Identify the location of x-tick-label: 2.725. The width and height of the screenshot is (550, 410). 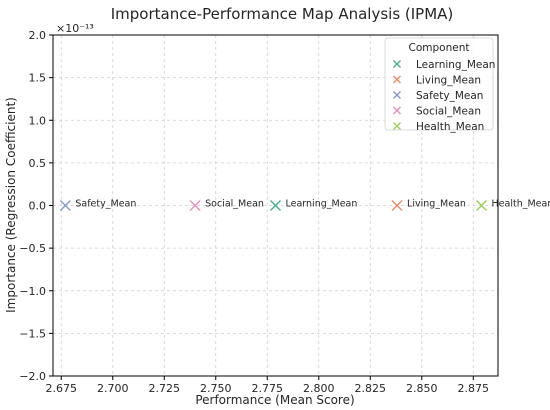
(165, 388).